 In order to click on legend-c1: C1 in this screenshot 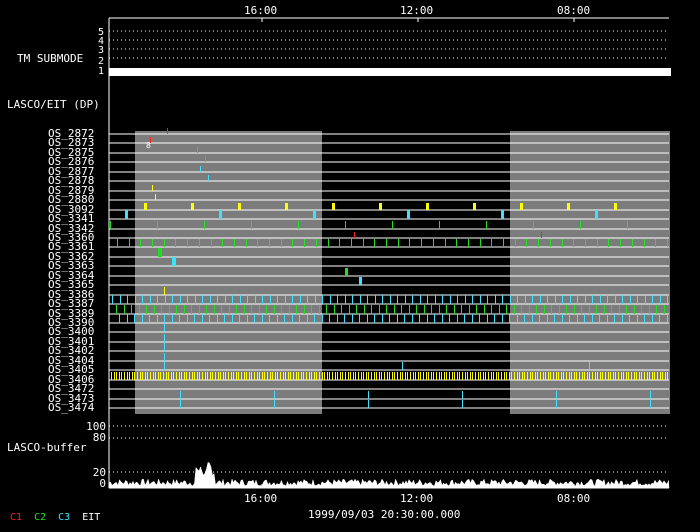, I will do `click(16, 517)`.